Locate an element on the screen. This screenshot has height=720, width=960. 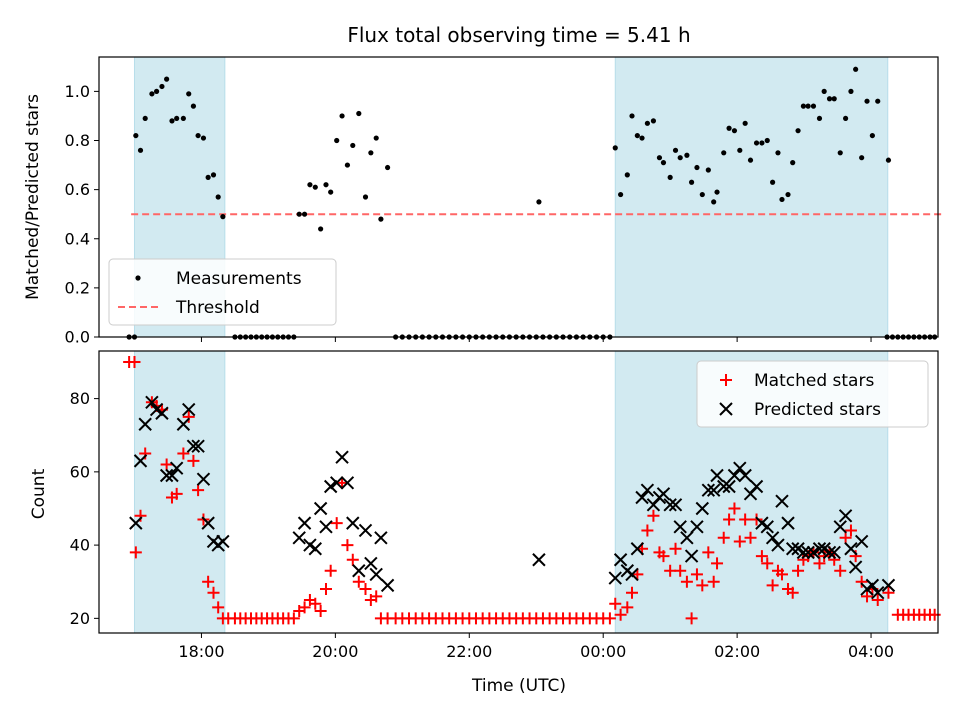
legend-marker-predicted is located at coordinates (726, 409).